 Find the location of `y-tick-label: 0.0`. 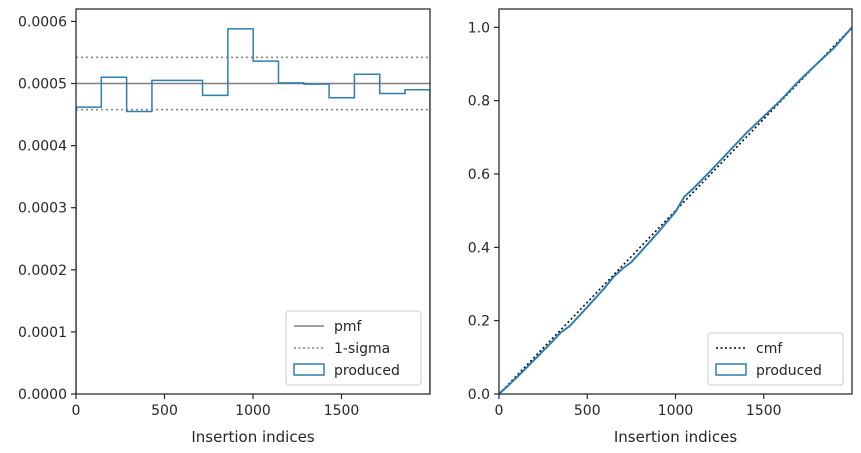

y-tick-label: 0.0 is located at coordinates (479, 395).